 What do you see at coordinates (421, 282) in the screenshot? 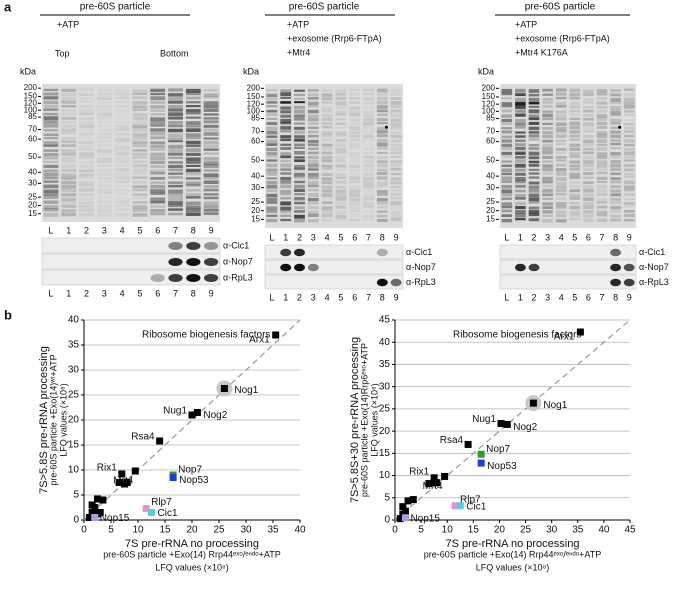
I see `blot-label: α-RpL3` at bounding box center [421, 282].